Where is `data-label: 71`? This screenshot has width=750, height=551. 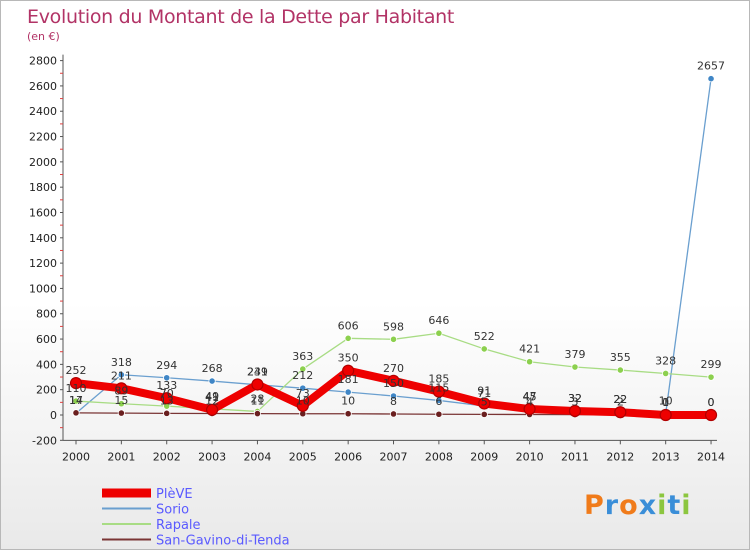
data-label: 71 is located at coordinates (484, 393).